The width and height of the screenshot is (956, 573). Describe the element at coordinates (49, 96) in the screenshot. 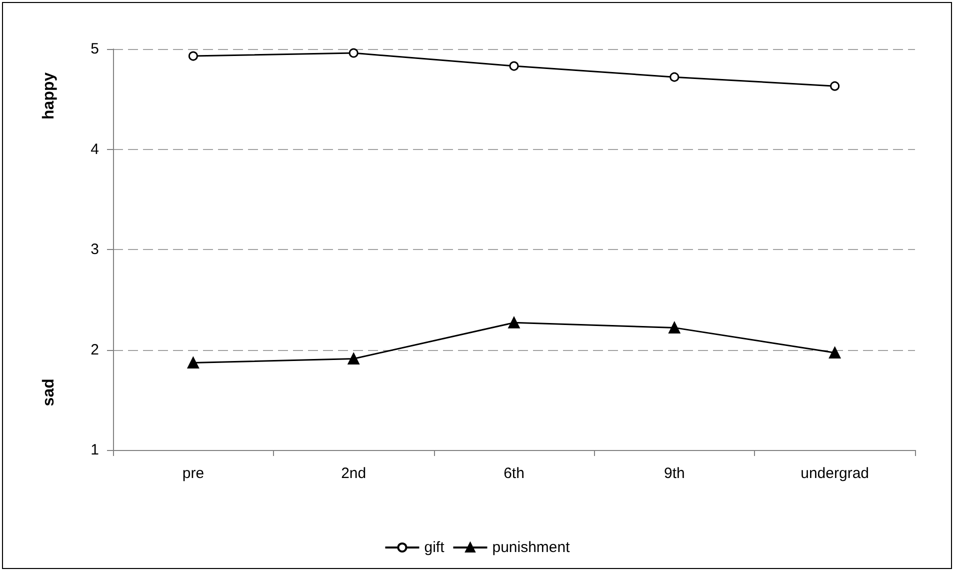

I see `text: happy` at that location.